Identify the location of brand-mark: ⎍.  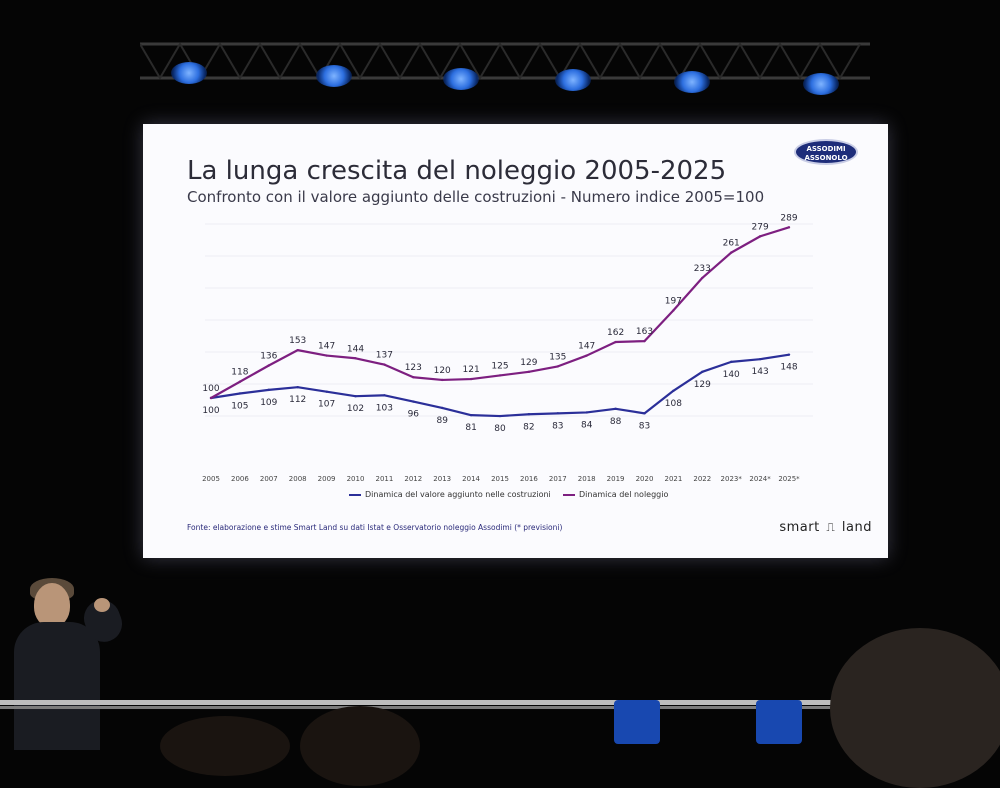
(831, 527).